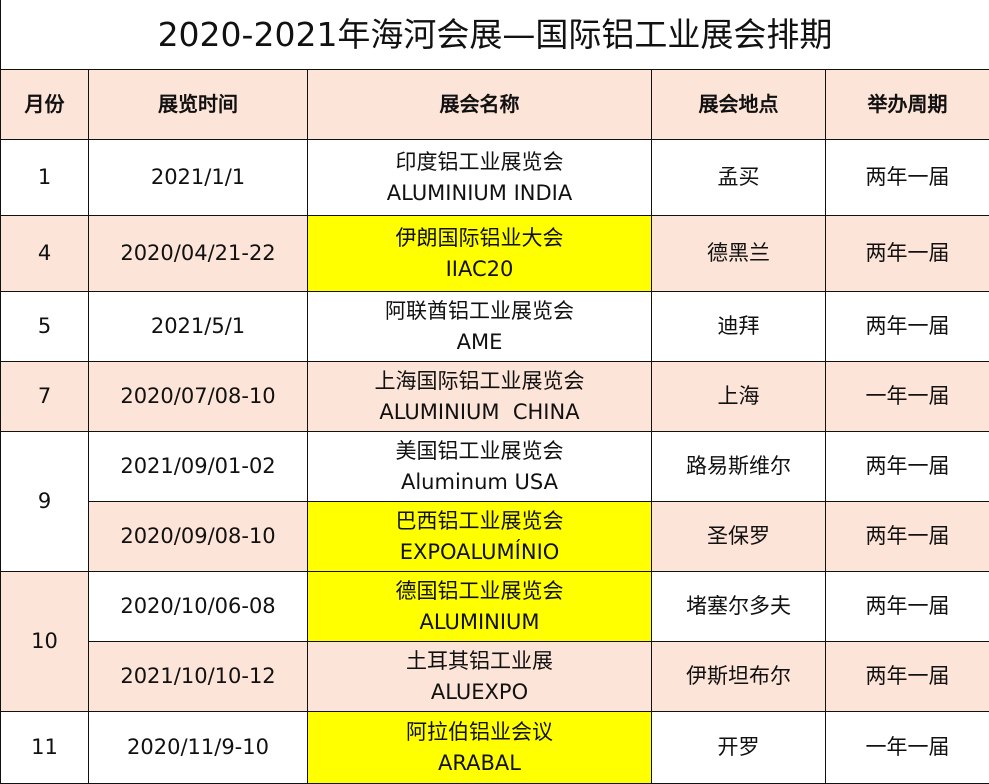 This screenshot has width=989, height=784. What do you see at coordinates (738, 396) in the screenshot?
I see `place-cell: 上海` at bounding box center [738, 396].